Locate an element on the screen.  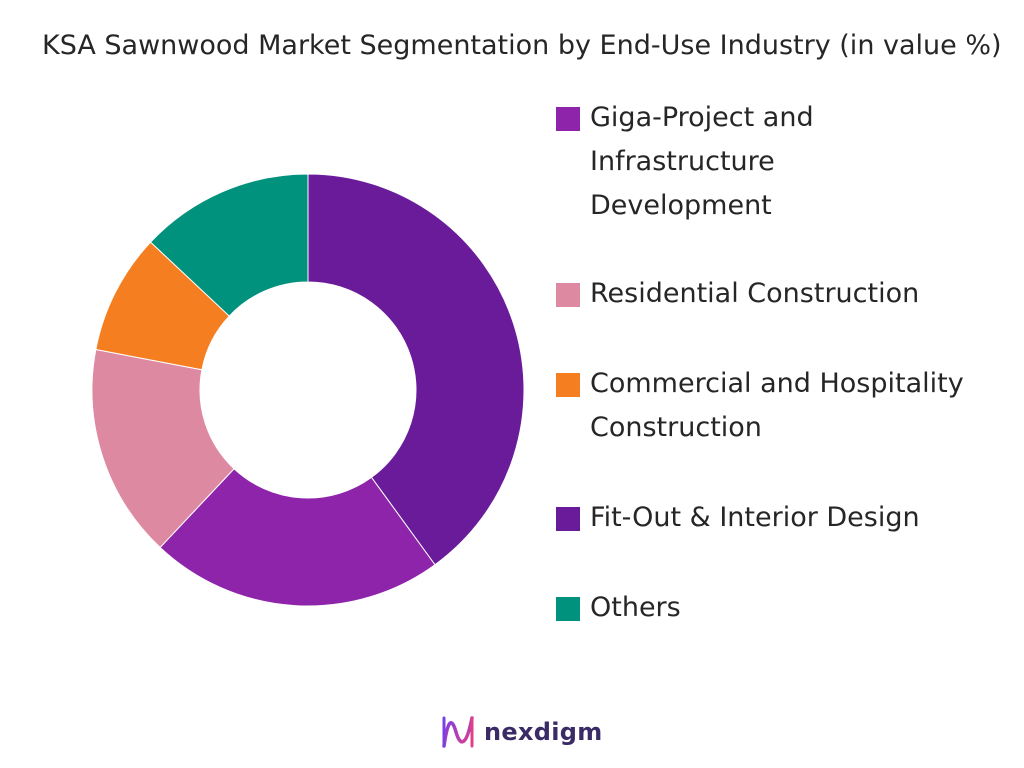
legend-item-fit-out: Fit-Out & Interior Design is located at coordinates (783, 518).